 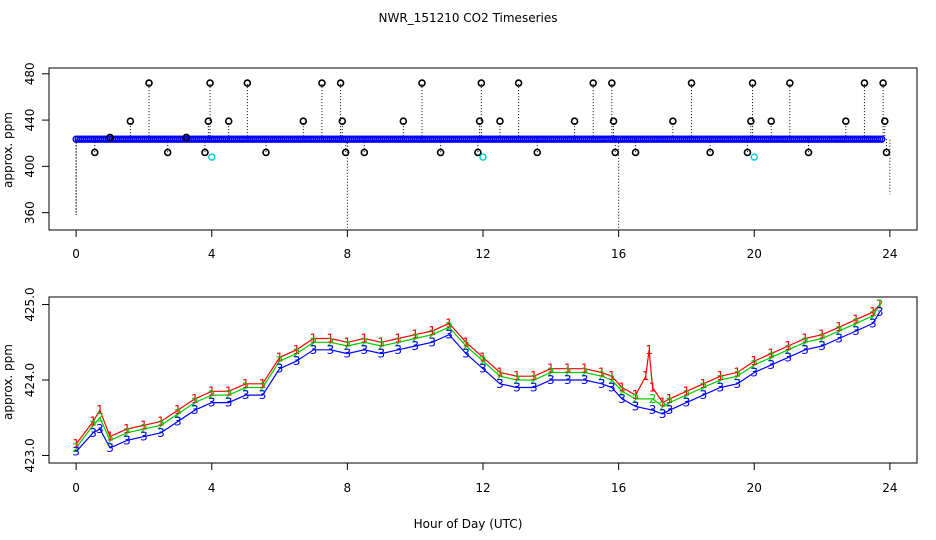 What do you see at coordinates (212, 488) in the screenshot?
I see `bottom-x-tick-label: 4` at bounding box center [212, 488].